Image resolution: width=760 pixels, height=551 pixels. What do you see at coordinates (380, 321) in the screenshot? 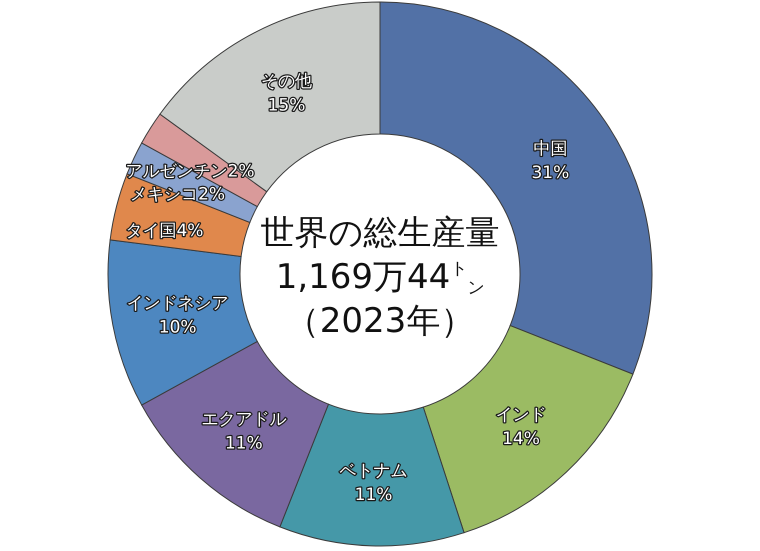
I see `text: （2023年）` at bounding box center [380, 321].